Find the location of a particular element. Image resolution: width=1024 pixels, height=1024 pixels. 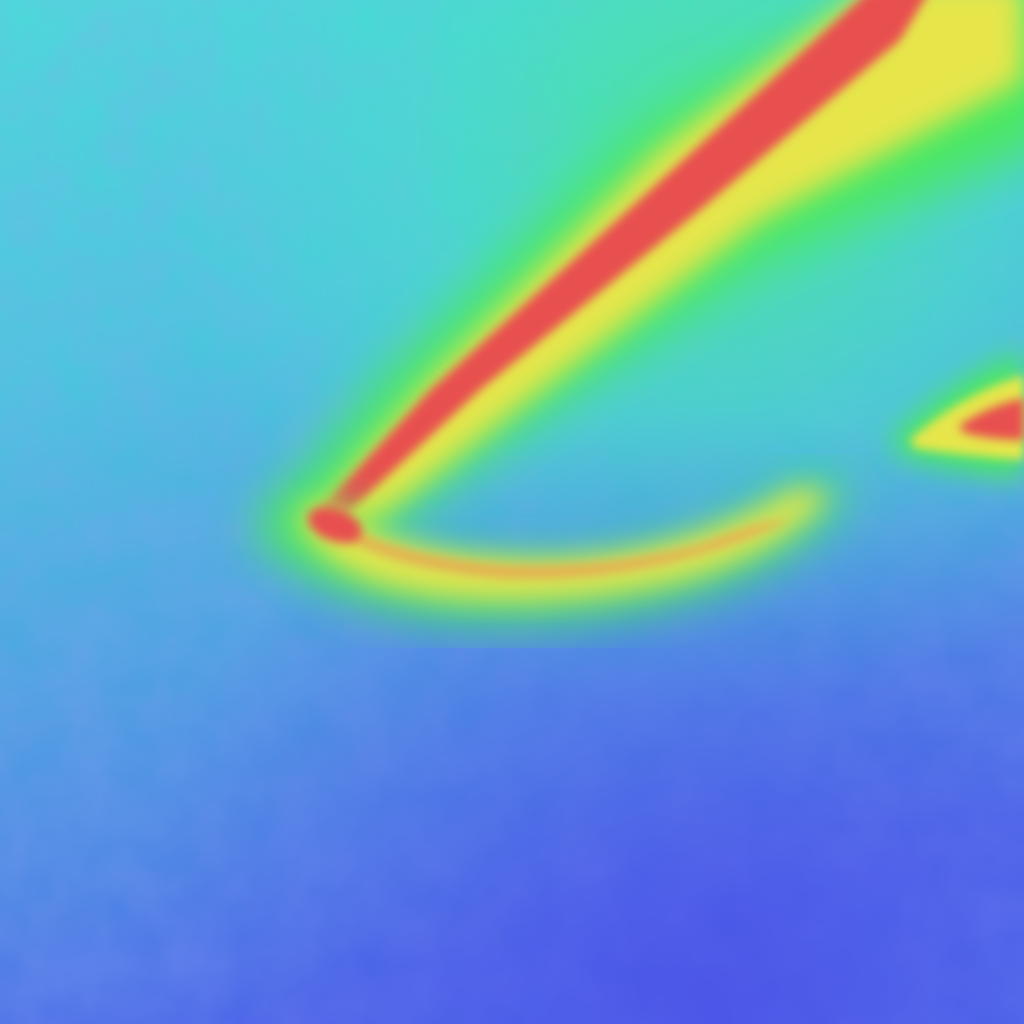

ridge-arc-yellow is located at coordinates (565, 544).